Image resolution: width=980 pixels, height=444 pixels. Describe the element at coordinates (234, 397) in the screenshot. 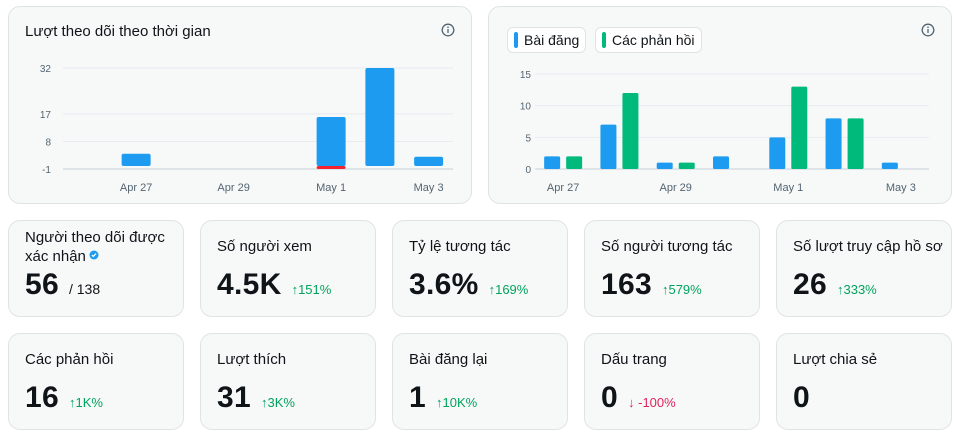

I see `stat-value: 31` at that location.